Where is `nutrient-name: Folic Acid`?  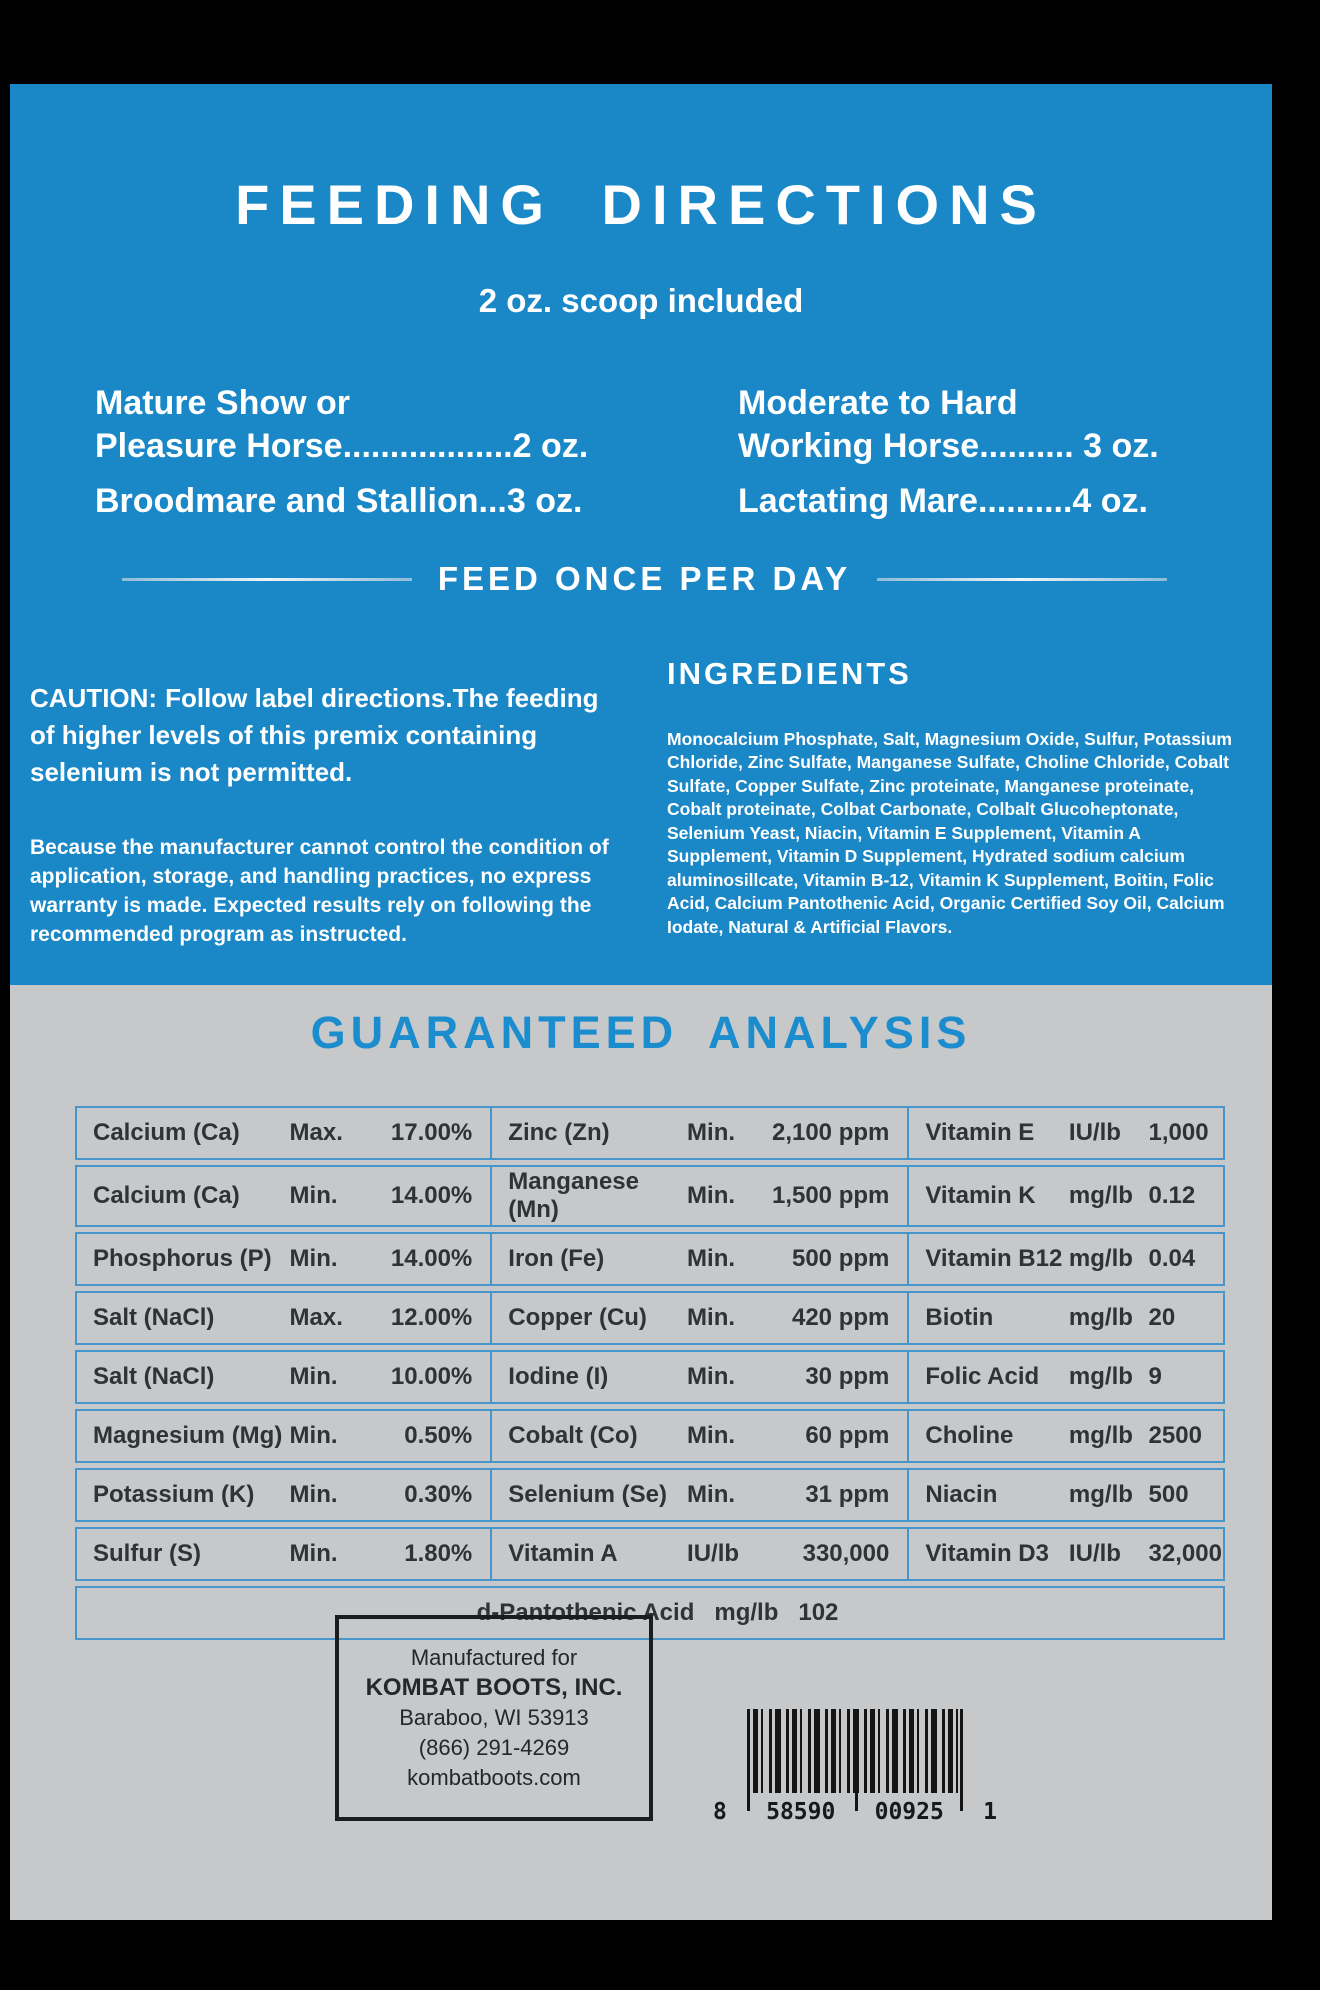 nutrient-name: Folic Acid is located at coordinates (988, 1377).